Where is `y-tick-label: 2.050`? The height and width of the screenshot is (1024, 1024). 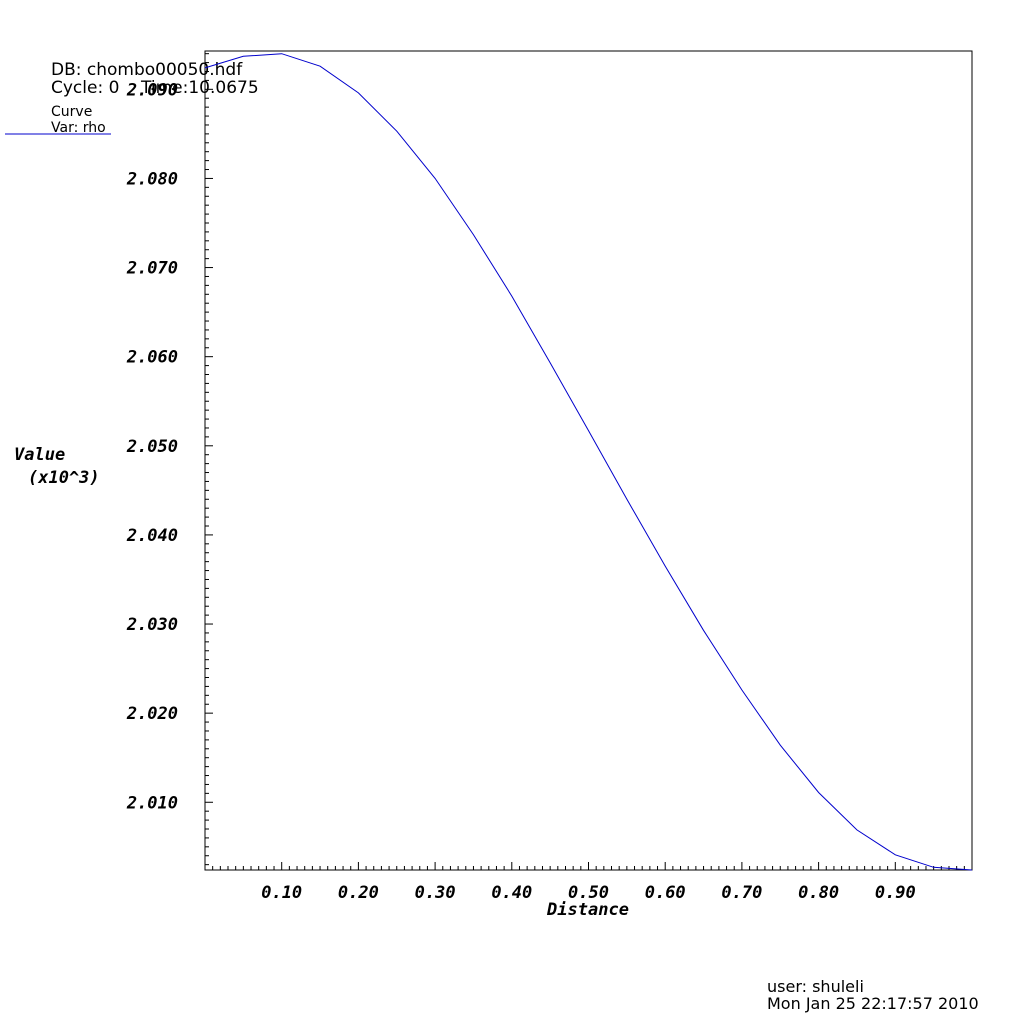 y-tick-label: 2.050 is located at coordinates (152, 447).